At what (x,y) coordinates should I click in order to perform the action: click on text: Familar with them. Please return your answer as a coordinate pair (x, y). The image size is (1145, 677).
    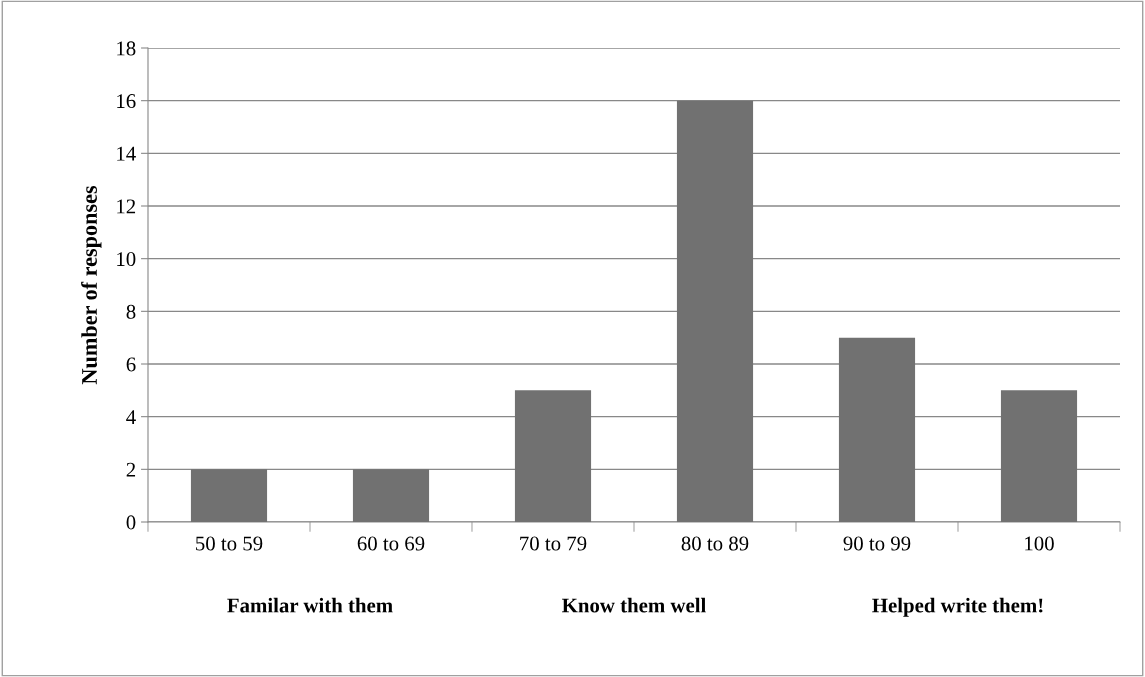
    Looking at the image, I should click on (310, 605).